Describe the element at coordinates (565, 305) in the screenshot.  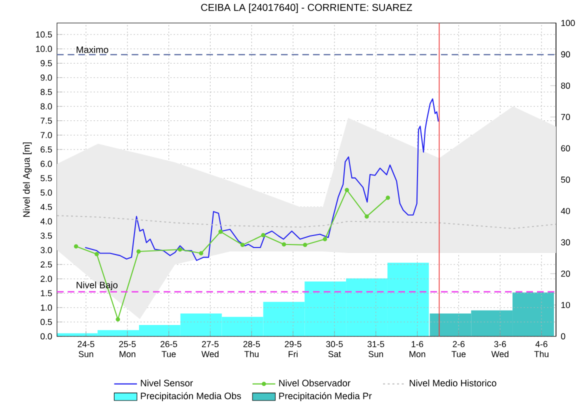
I see `y2-tick-label: 10` at that location.